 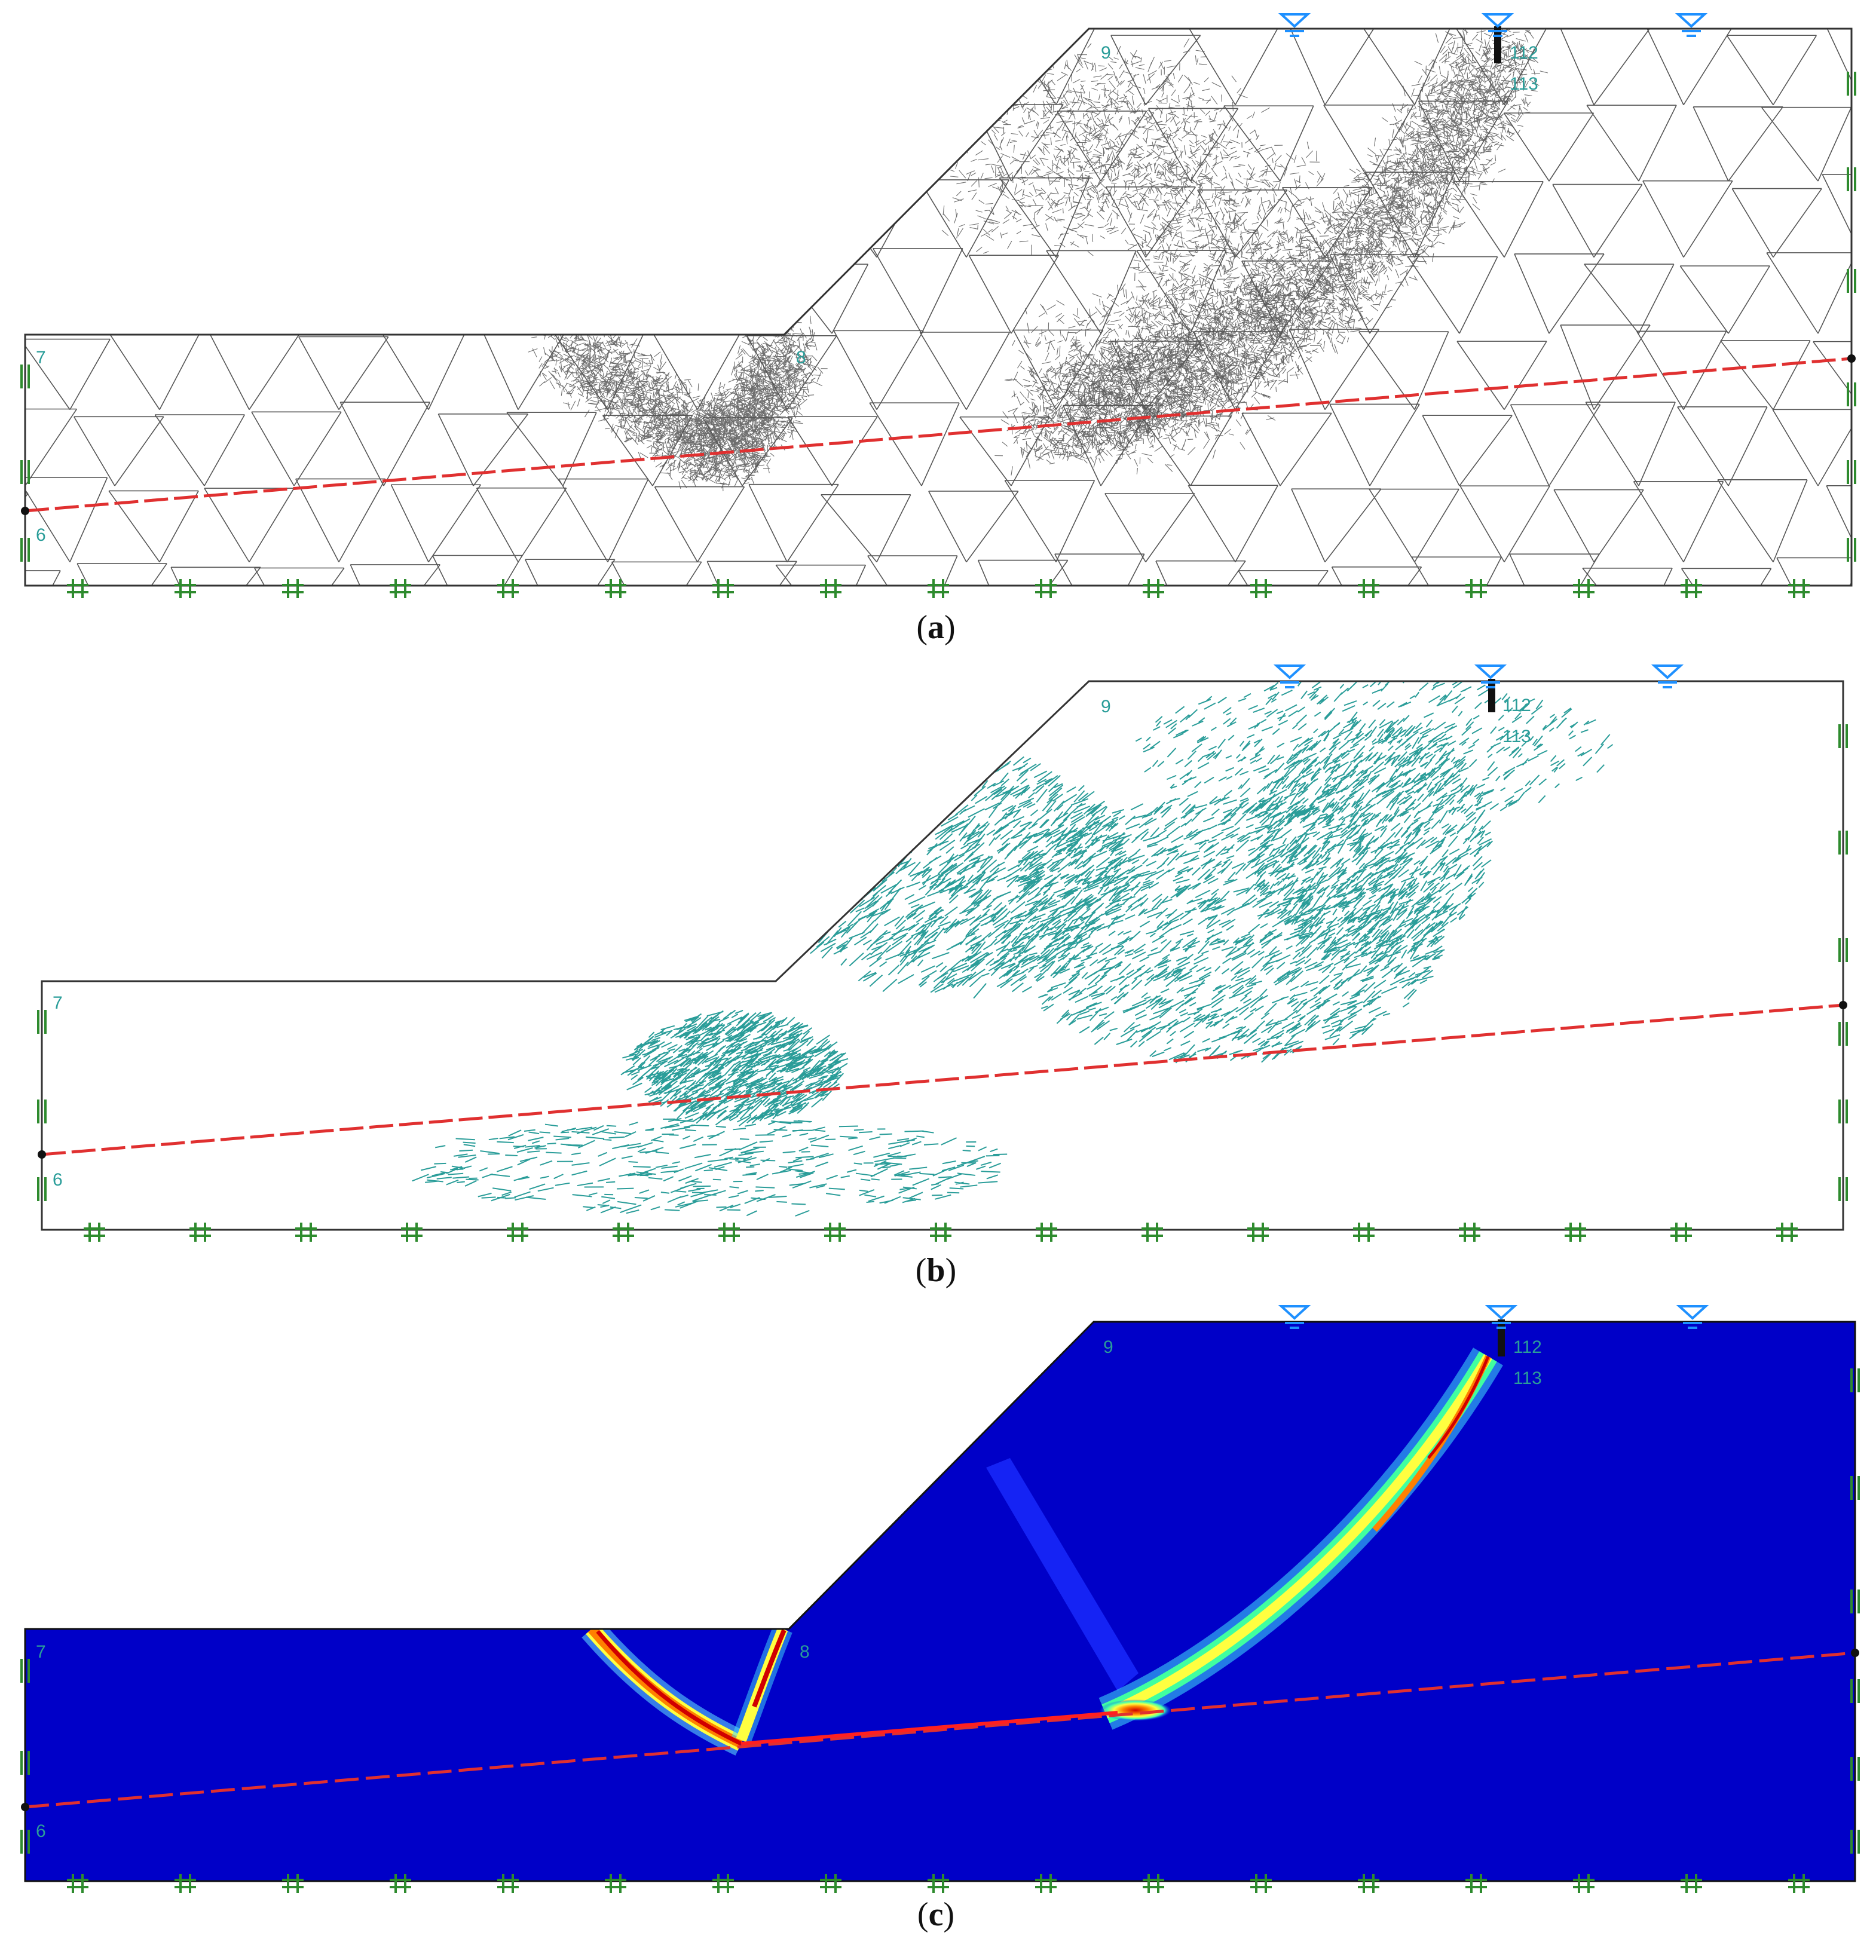 What do you see at coordinates (1492, 695) in the screenshot?
I see `anchor-icon` at bounding box center [1492, 695].